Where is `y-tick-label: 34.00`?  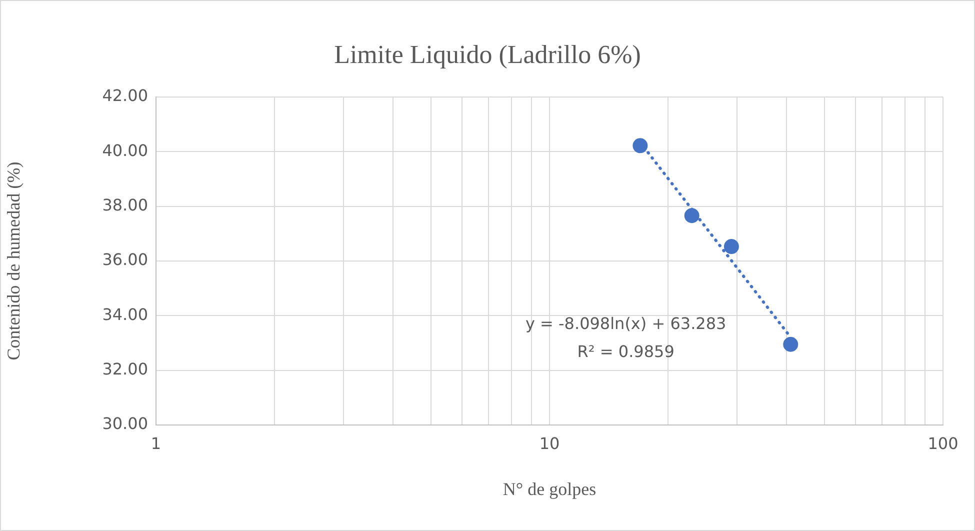 y-tick-label: 34.00 is located at coordinates (125, 314).